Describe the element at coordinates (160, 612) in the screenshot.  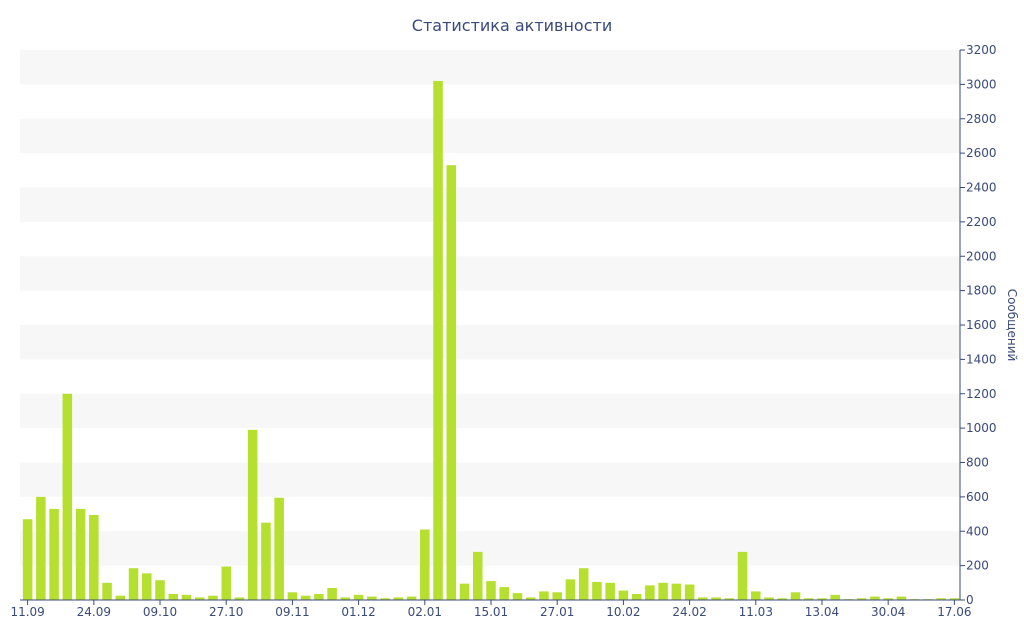
I see `x-tick-label: 09.10` at that location.